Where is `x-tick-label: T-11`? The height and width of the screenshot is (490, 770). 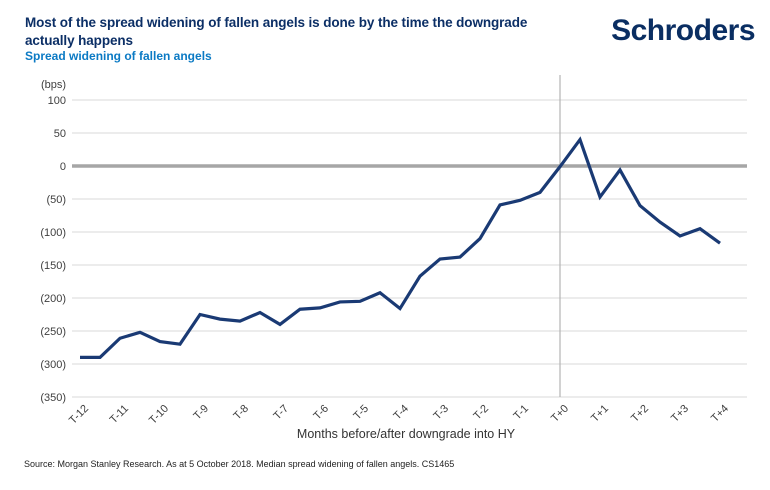
x-tick-label: T-11 is located at coordinates (119, 414).